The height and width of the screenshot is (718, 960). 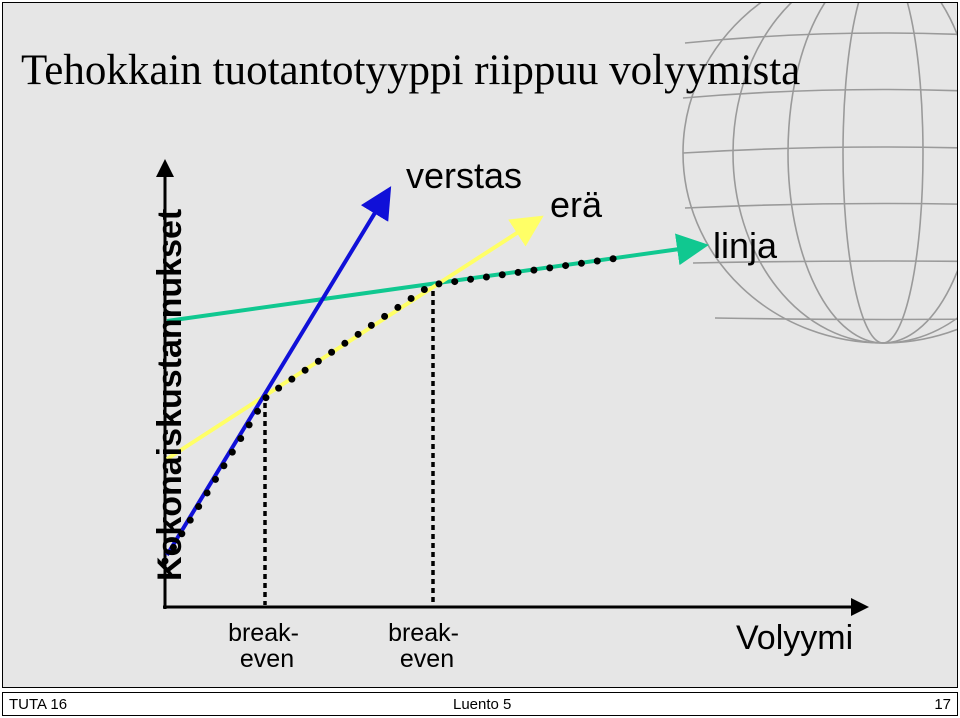 What do you see at coordinates (427, 646) in the screenshot?
I see `breakeven-label-2: break- even` at bounding box center [427, 646].